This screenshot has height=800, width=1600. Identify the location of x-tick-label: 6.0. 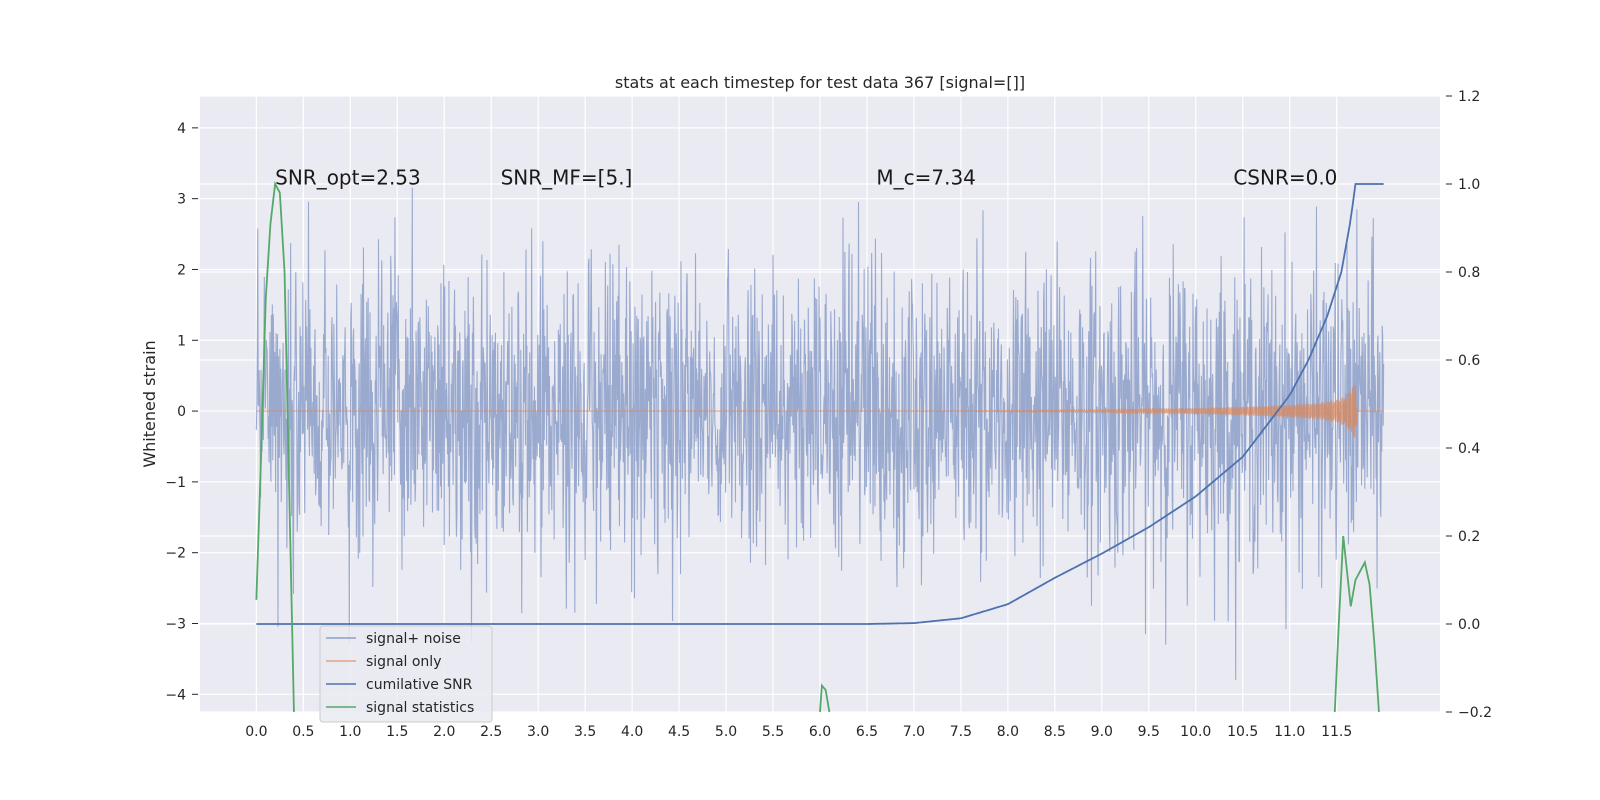
(820, 732).